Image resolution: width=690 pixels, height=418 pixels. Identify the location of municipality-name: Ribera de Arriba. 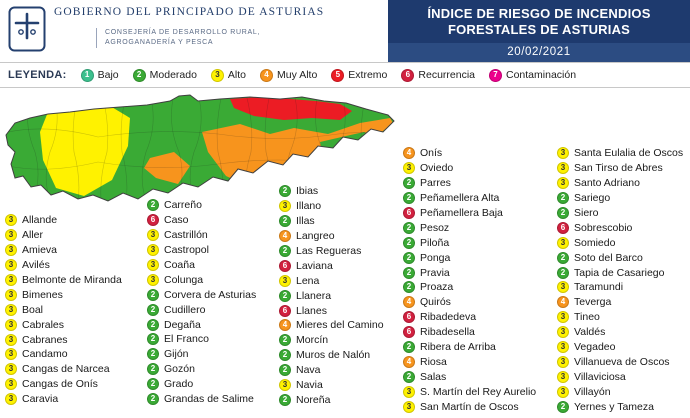
(458, 347).